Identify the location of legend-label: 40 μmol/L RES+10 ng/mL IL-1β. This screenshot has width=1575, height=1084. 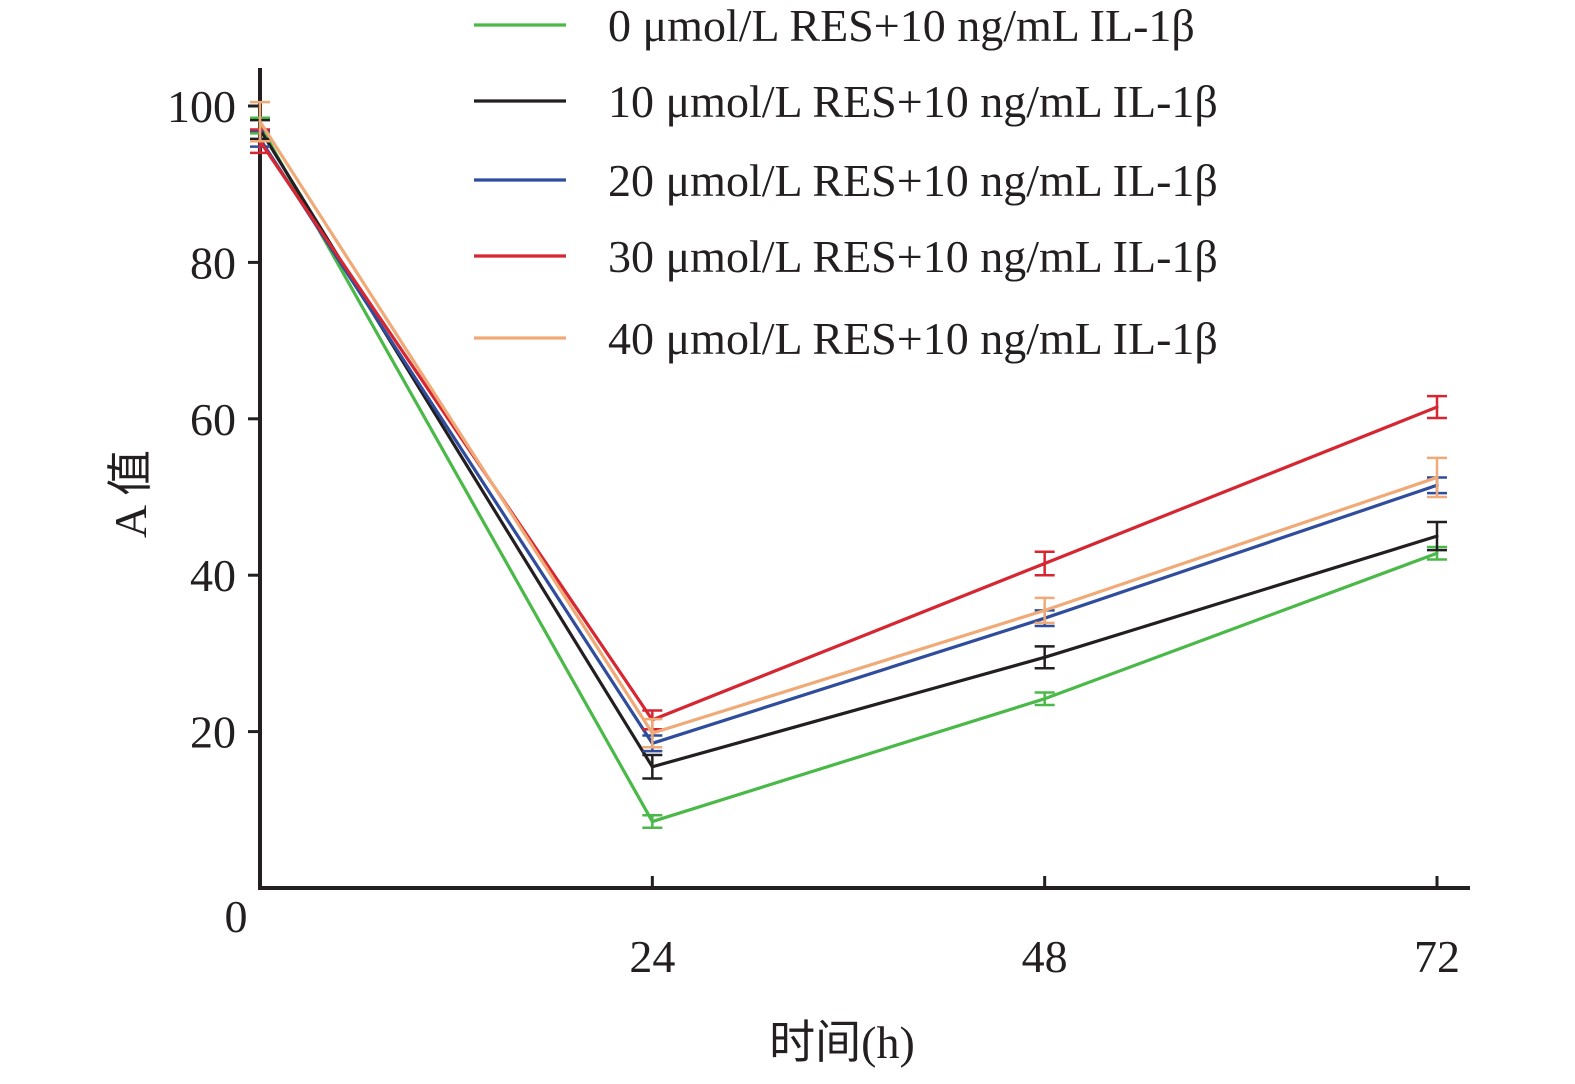
(913, 338).